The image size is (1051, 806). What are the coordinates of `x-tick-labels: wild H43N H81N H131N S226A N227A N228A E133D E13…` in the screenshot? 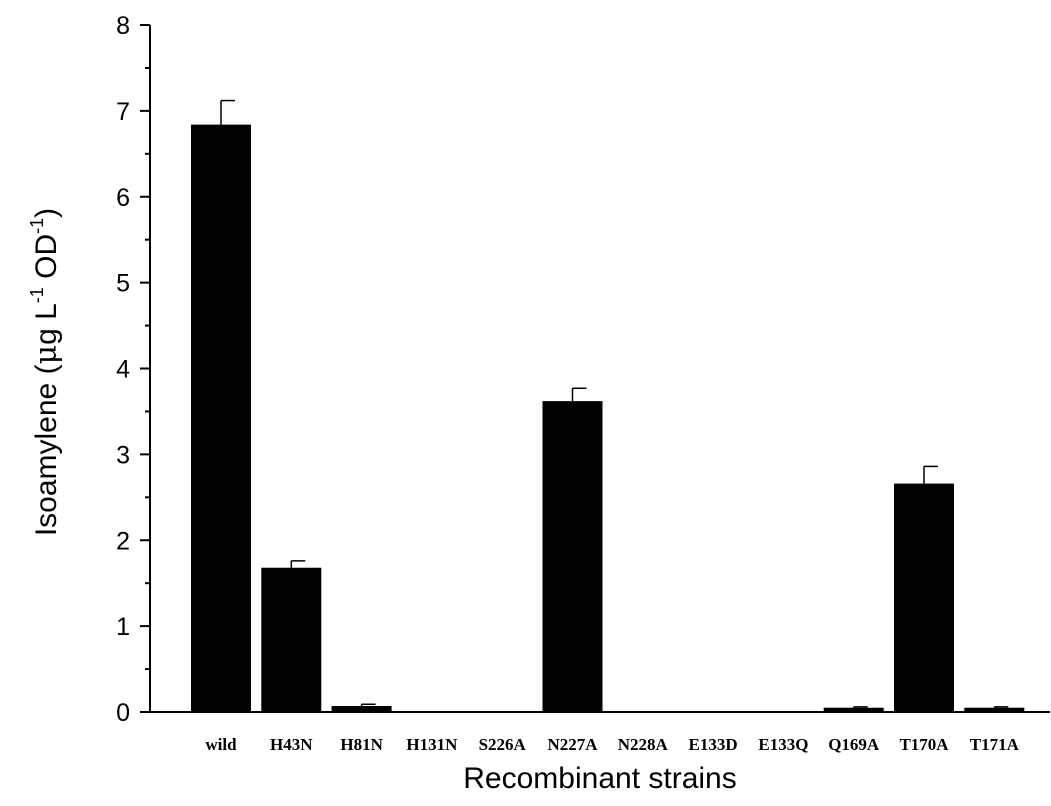 It's located at (612, 744).